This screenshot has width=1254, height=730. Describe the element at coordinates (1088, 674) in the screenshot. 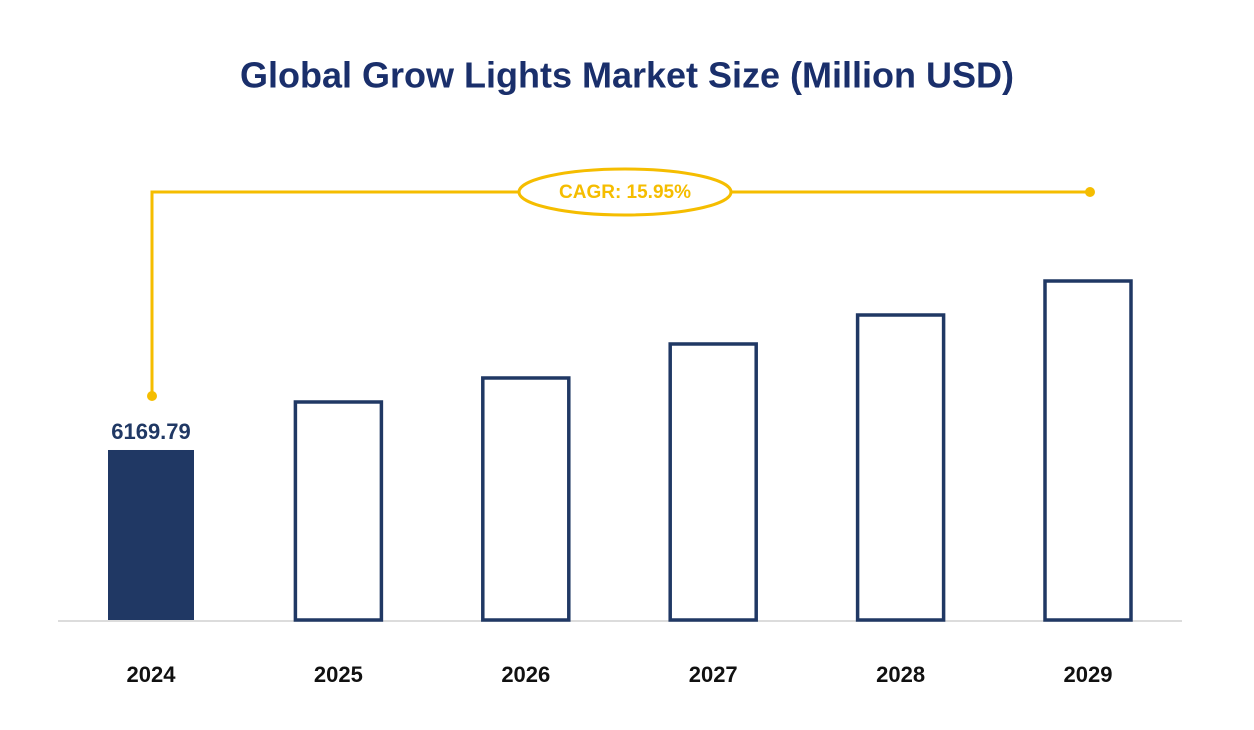

I see `x-tick-label: 2029` at that location.